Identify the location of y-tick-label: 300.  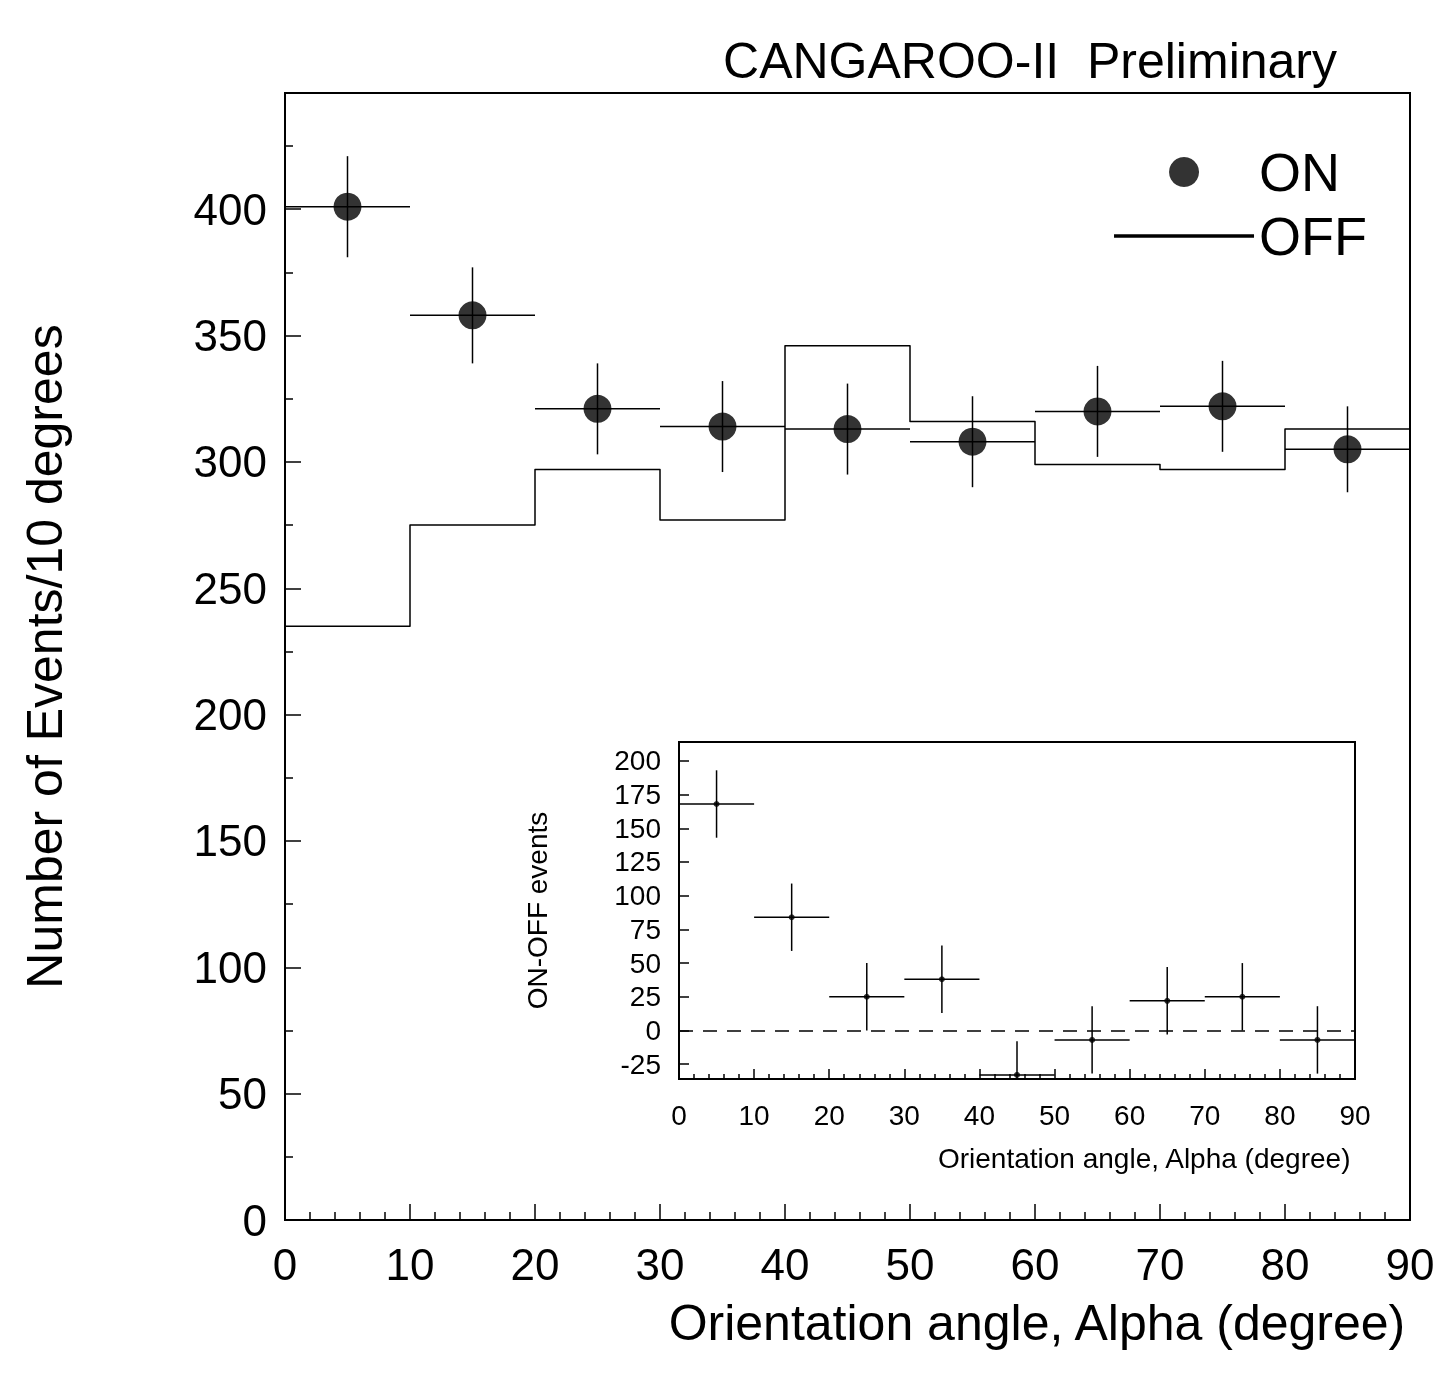
(230, 462).